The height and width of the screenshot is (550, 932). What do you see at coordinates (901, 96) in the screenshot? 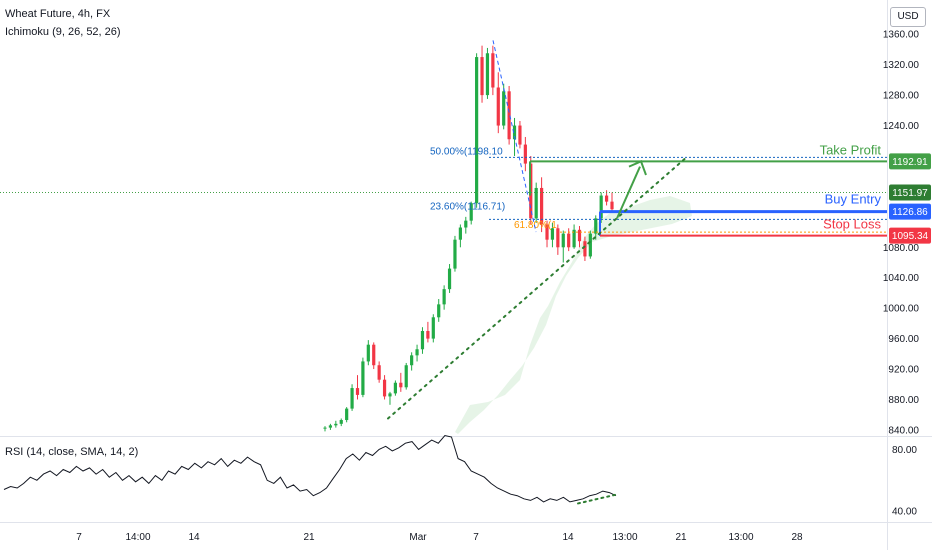
I see `price-tick-label: 1280.00` at bounding box center [901, 96].